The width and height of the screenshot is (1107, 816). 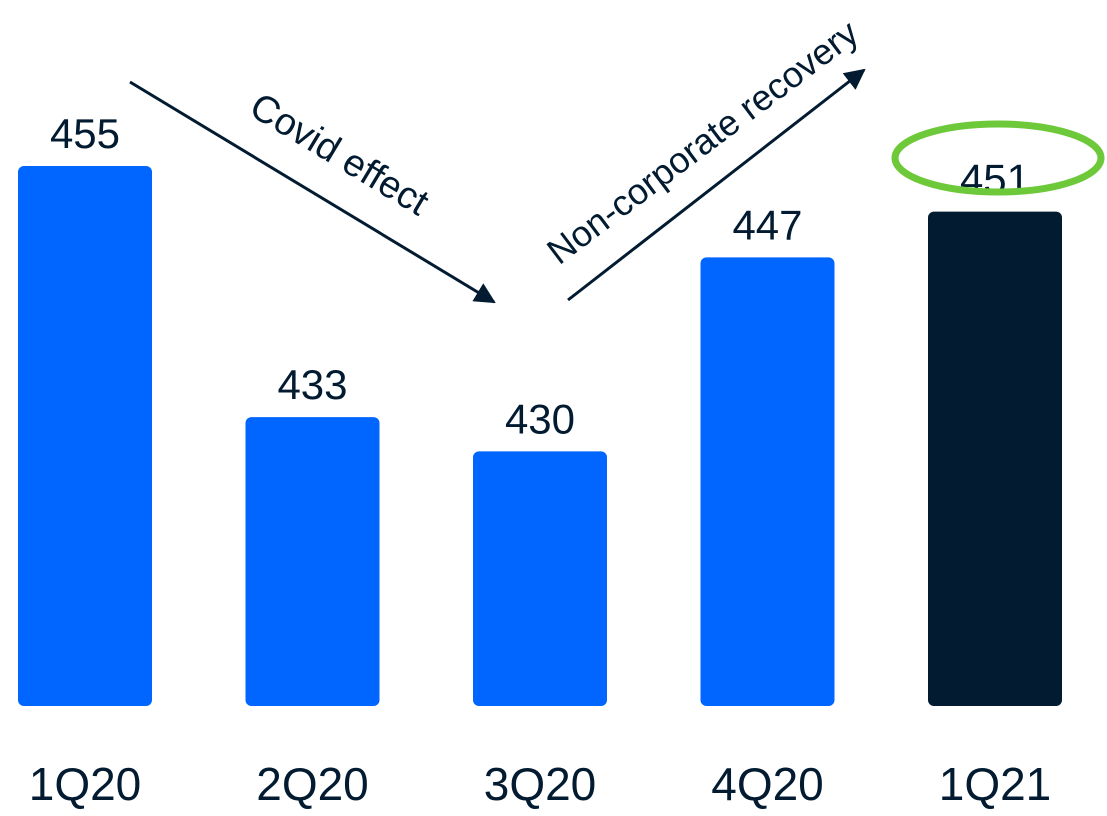 I want to click on data-label-3q20: 430, so click(x=540, y=418).